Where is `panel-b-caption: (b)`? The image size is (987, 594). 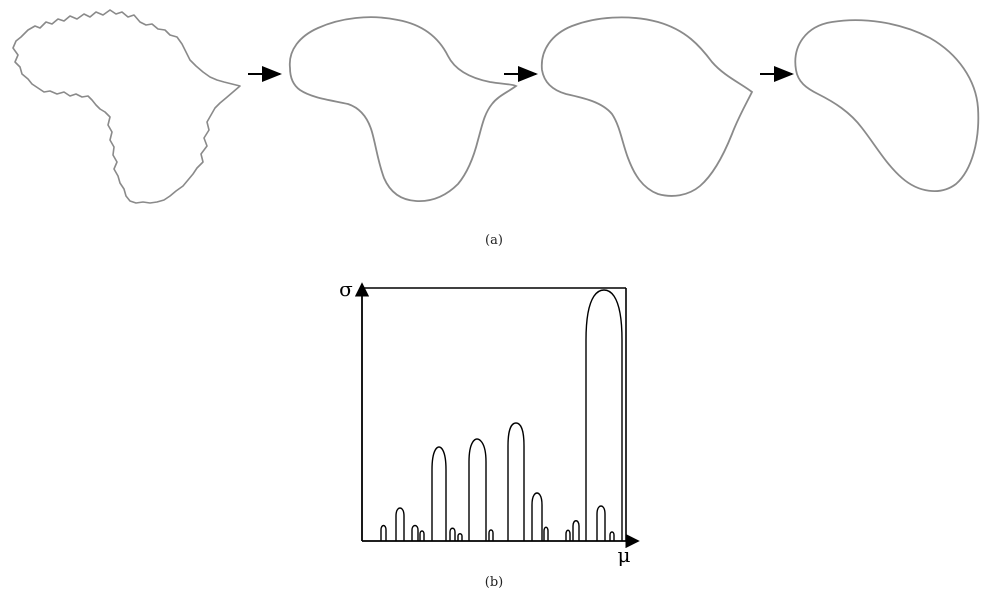
panel-b-caption: (b) is located at coordinates (494, 582).